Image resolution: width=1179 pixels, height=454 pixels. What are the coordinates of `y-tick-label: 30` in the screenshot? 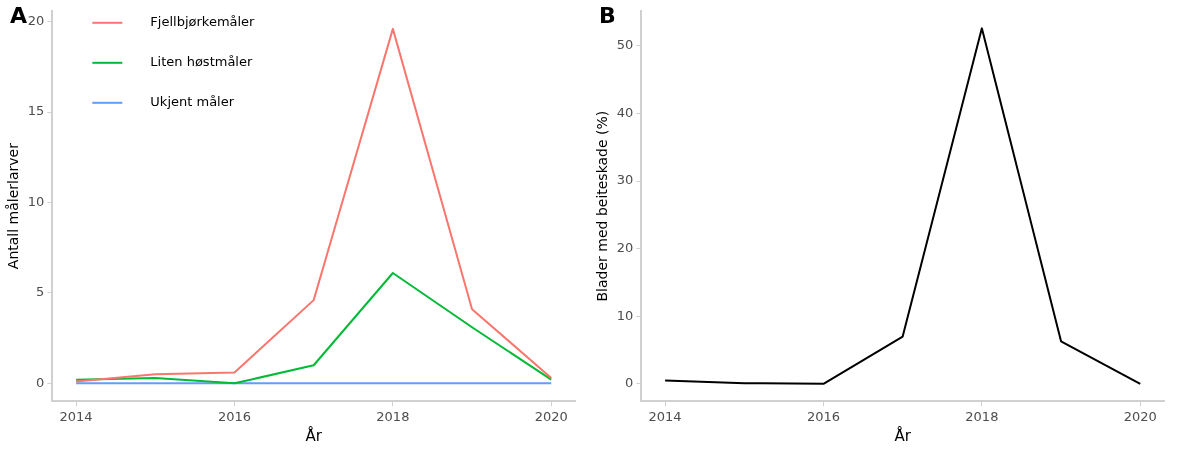 It's located at (625, 180).